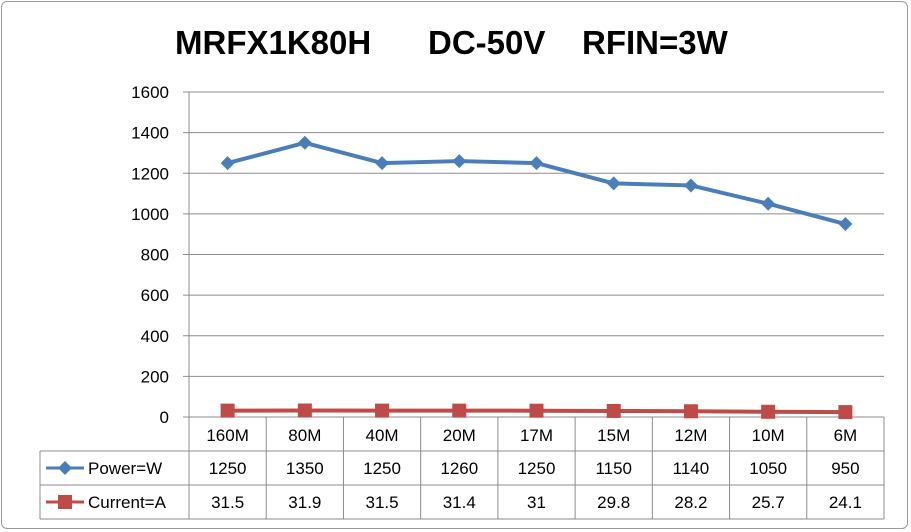 This screenshot has width=911, height=532. I want to click on chart-title: MRFX1K80H DC-50V RFIN=3W, so click(452, 42).